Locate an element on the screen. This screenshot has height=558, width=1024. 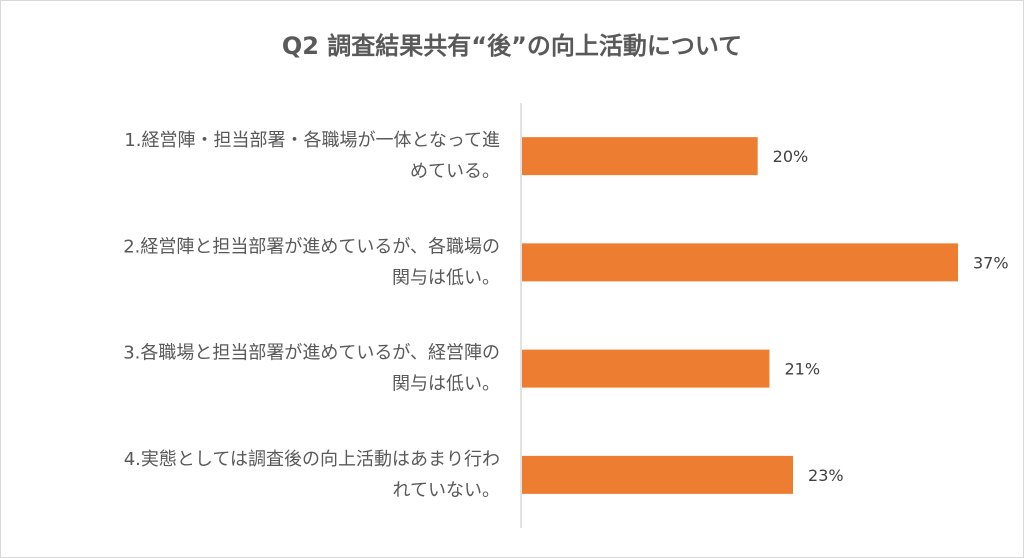
category-label-4-line-1: 4.実態としては調査後の向上活動はあまり行わ is located at coordinates (312, 459).